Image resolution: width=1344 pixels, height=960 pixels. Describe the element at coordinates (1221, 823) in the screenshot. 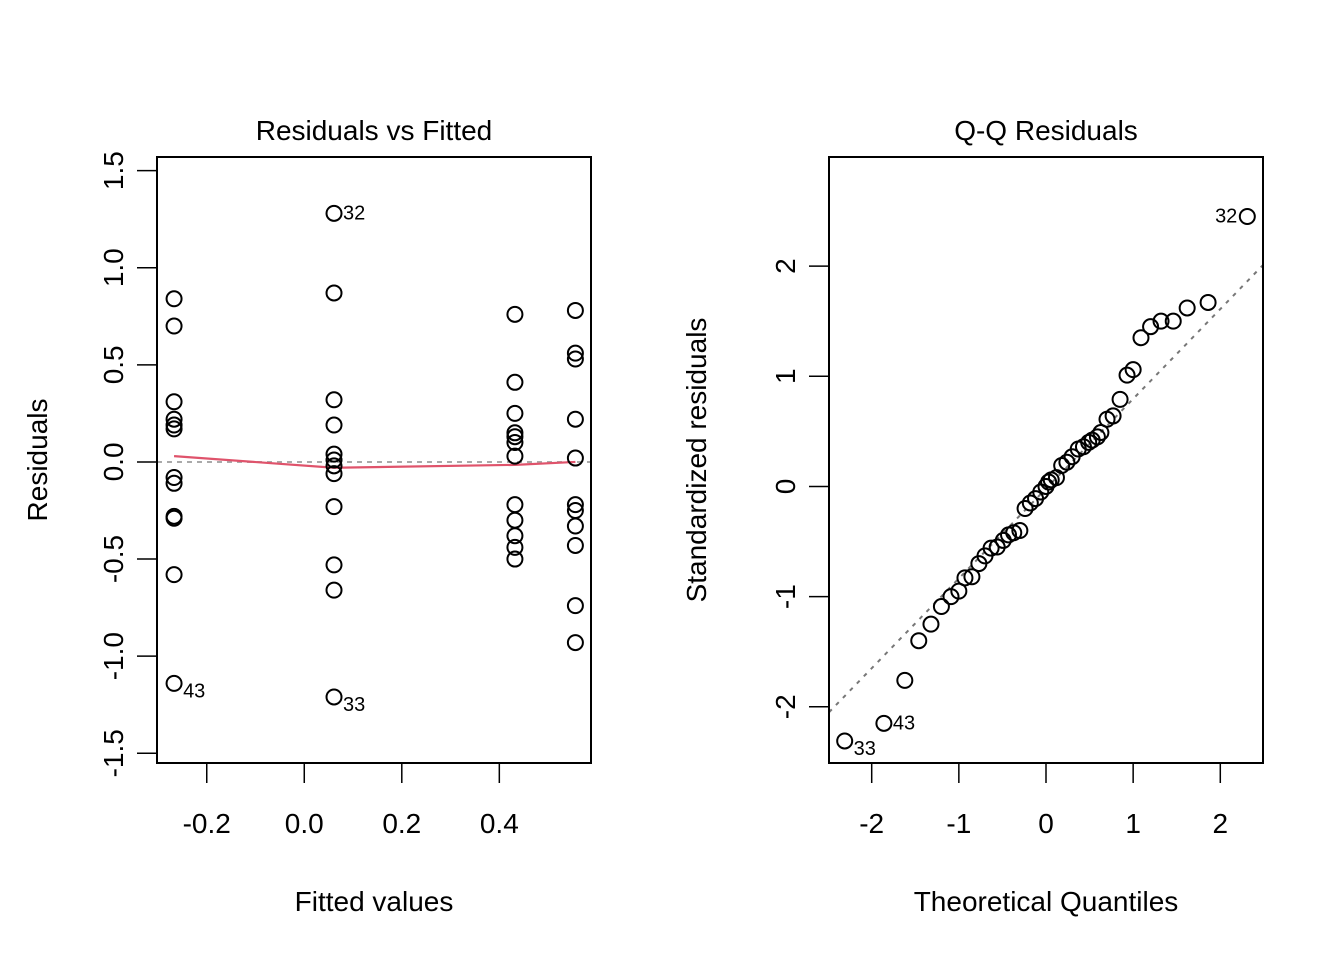

I see `x-tick-label: 2` at that location.